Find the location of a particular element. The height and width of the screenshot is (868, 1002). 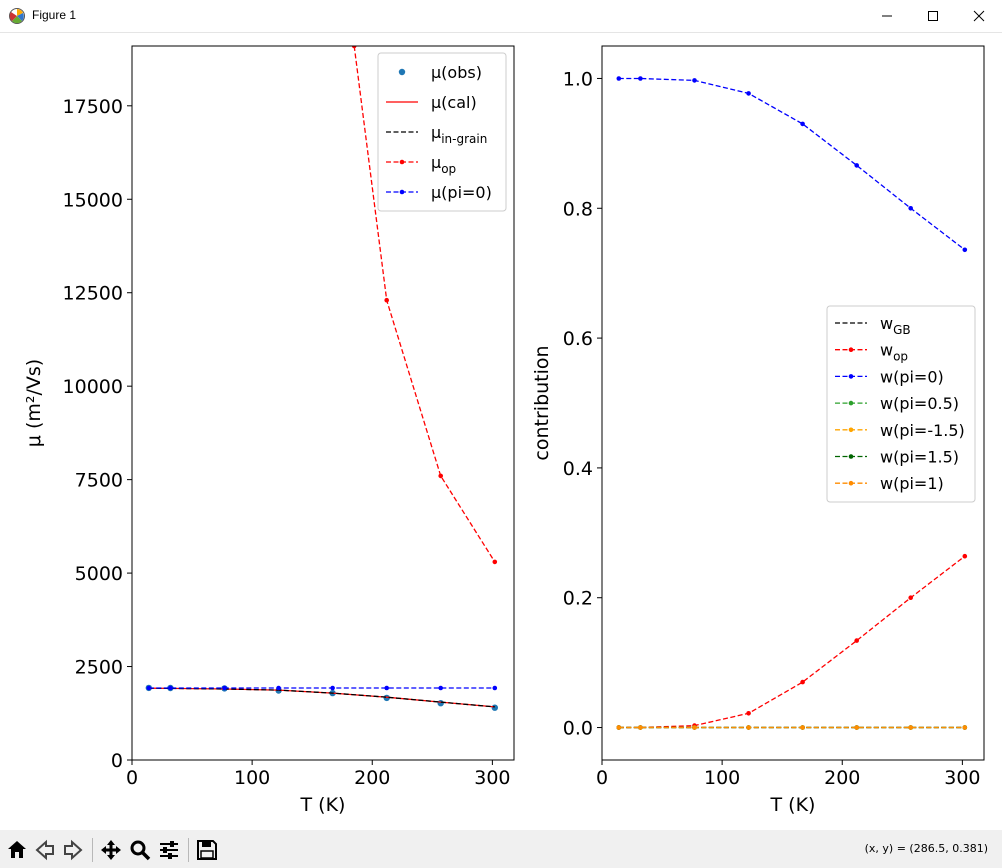

y-tick-label: 5000 is located at coordinates (99, 574).